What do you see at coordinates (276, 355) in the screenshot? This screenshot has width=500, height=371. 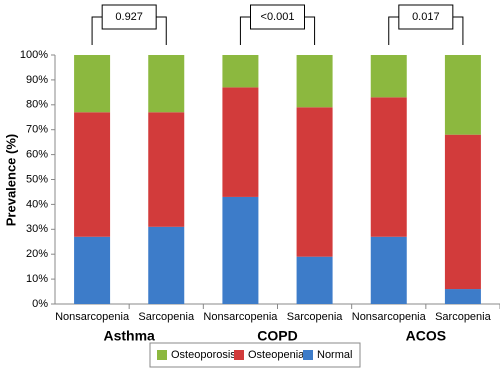 I see `legend-label: Osteopenia` at bounding box center [276, 355].